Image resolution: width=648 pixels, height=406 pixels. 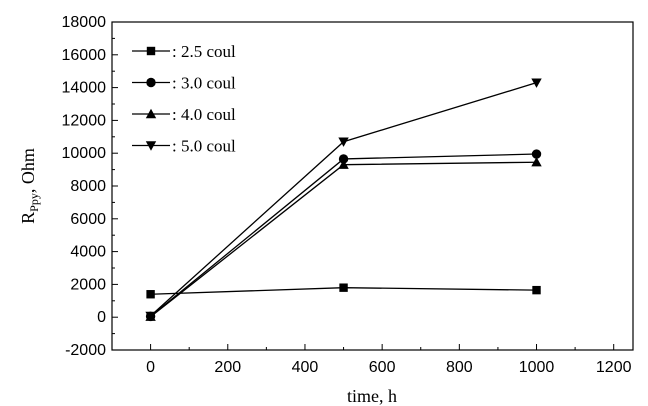 What do you see at coordinates (227, 367) in the screenshot?
I see `x-tick-label: 200` at bounding box center [227, 367].